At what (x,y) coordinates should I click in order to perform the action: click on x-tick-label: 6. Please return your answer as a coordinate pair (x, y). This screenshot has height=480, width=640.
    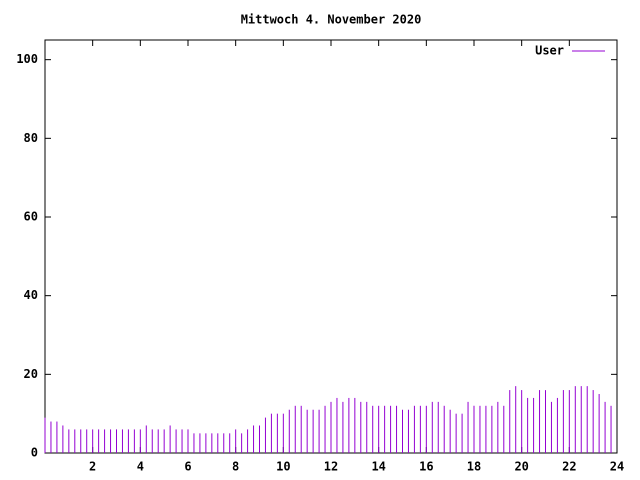
    Looking at the image, I should click on (187, 467).